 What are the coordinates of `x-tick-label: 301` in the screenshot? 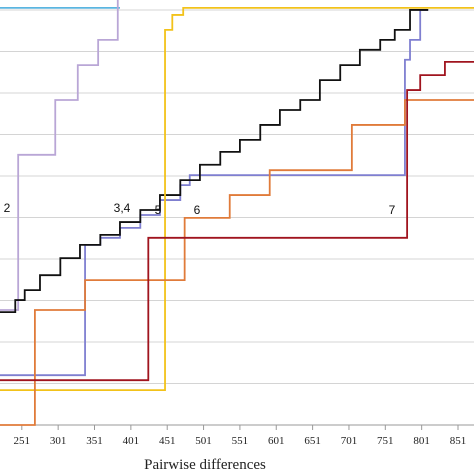 It's located at (58, 441).